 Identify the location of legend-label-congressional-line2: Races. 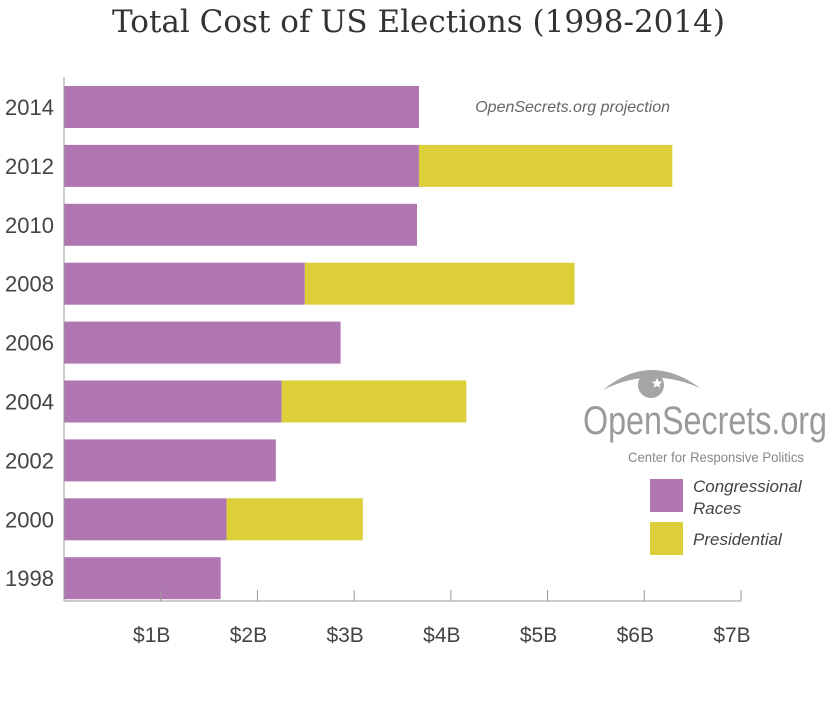
(717, 508).